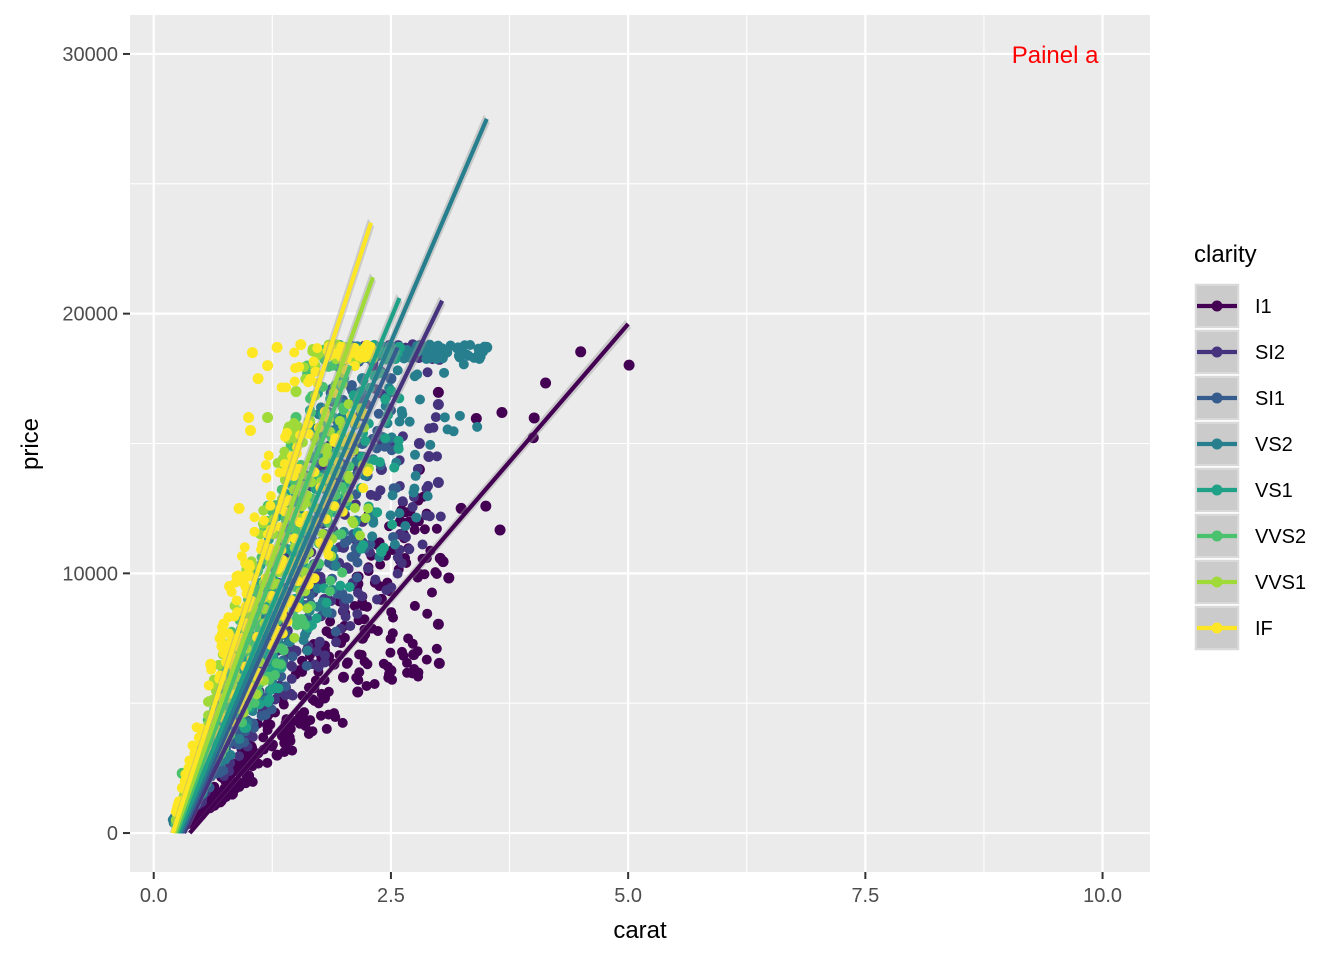 This screenshot has width=1344, height=960. I want to click on legend-item-vvs1: VVS1, so click(1249, 582).